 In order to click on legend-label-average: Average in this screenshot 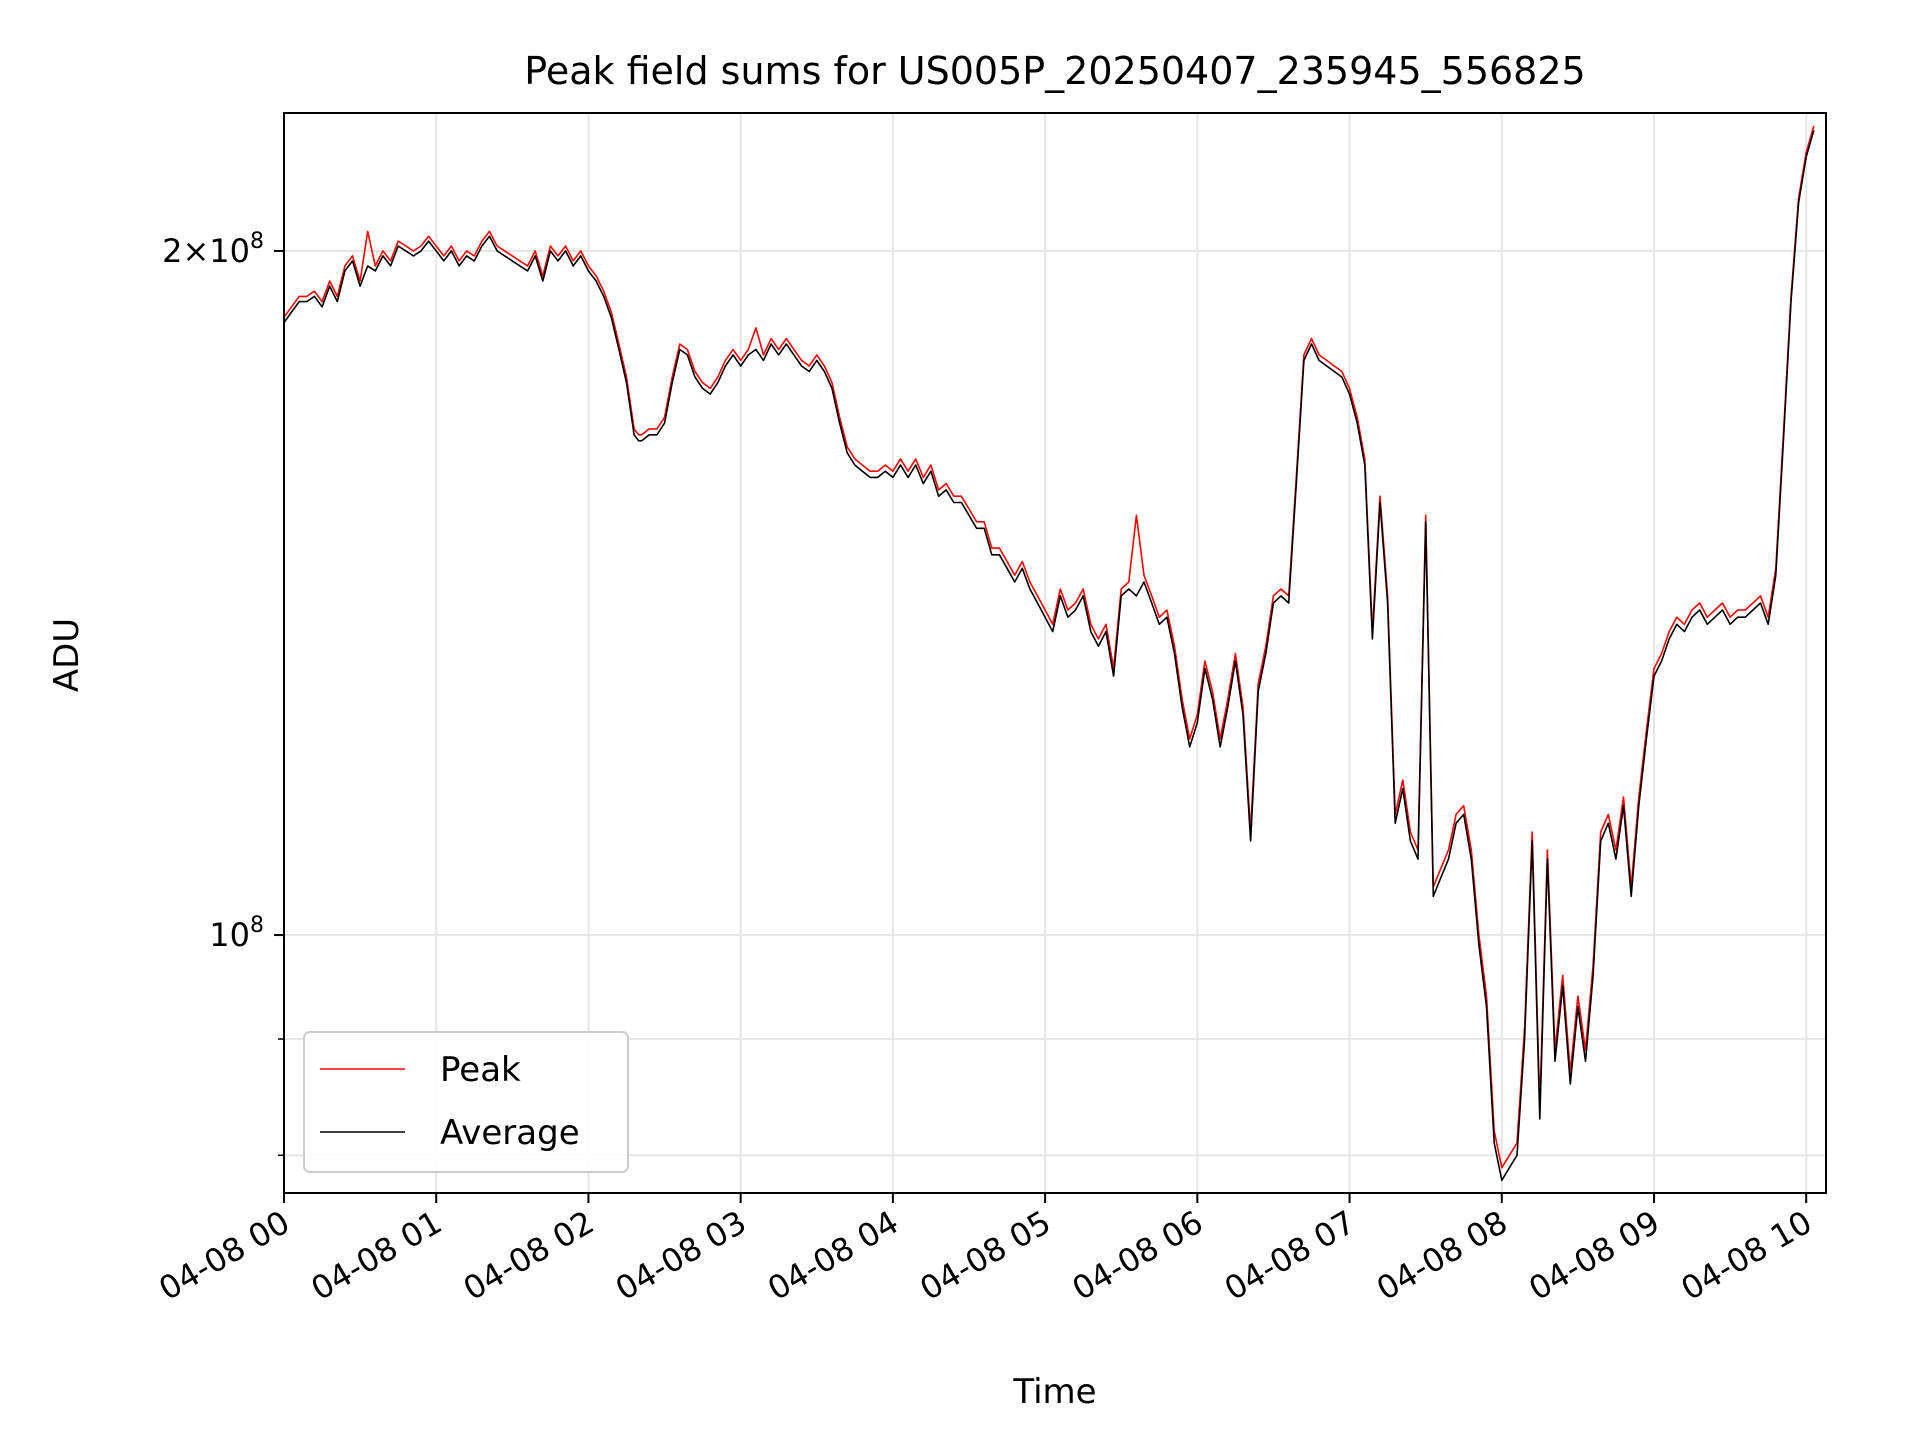, I will do `click(510, 1133)`.